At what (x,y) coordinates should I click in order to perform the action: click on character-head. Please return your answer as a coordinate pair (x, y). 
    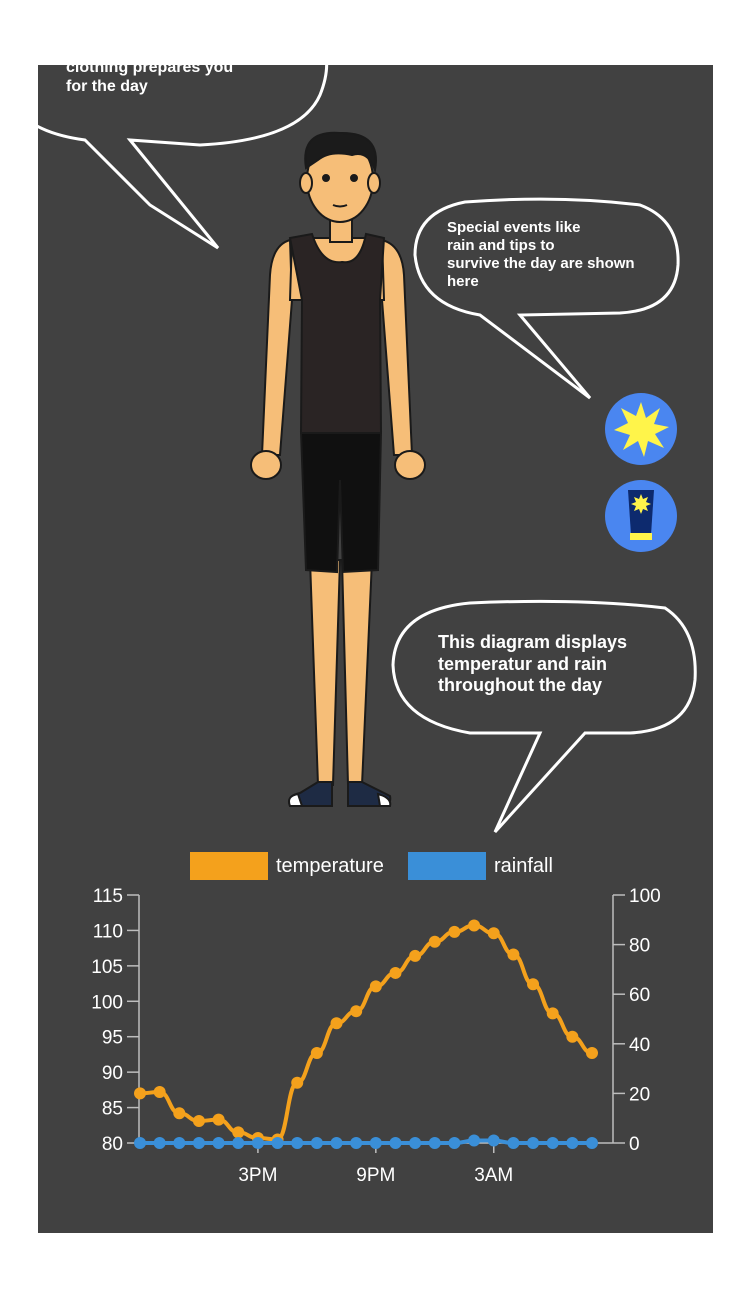
    Looking at the image, I should click on (340, 187).